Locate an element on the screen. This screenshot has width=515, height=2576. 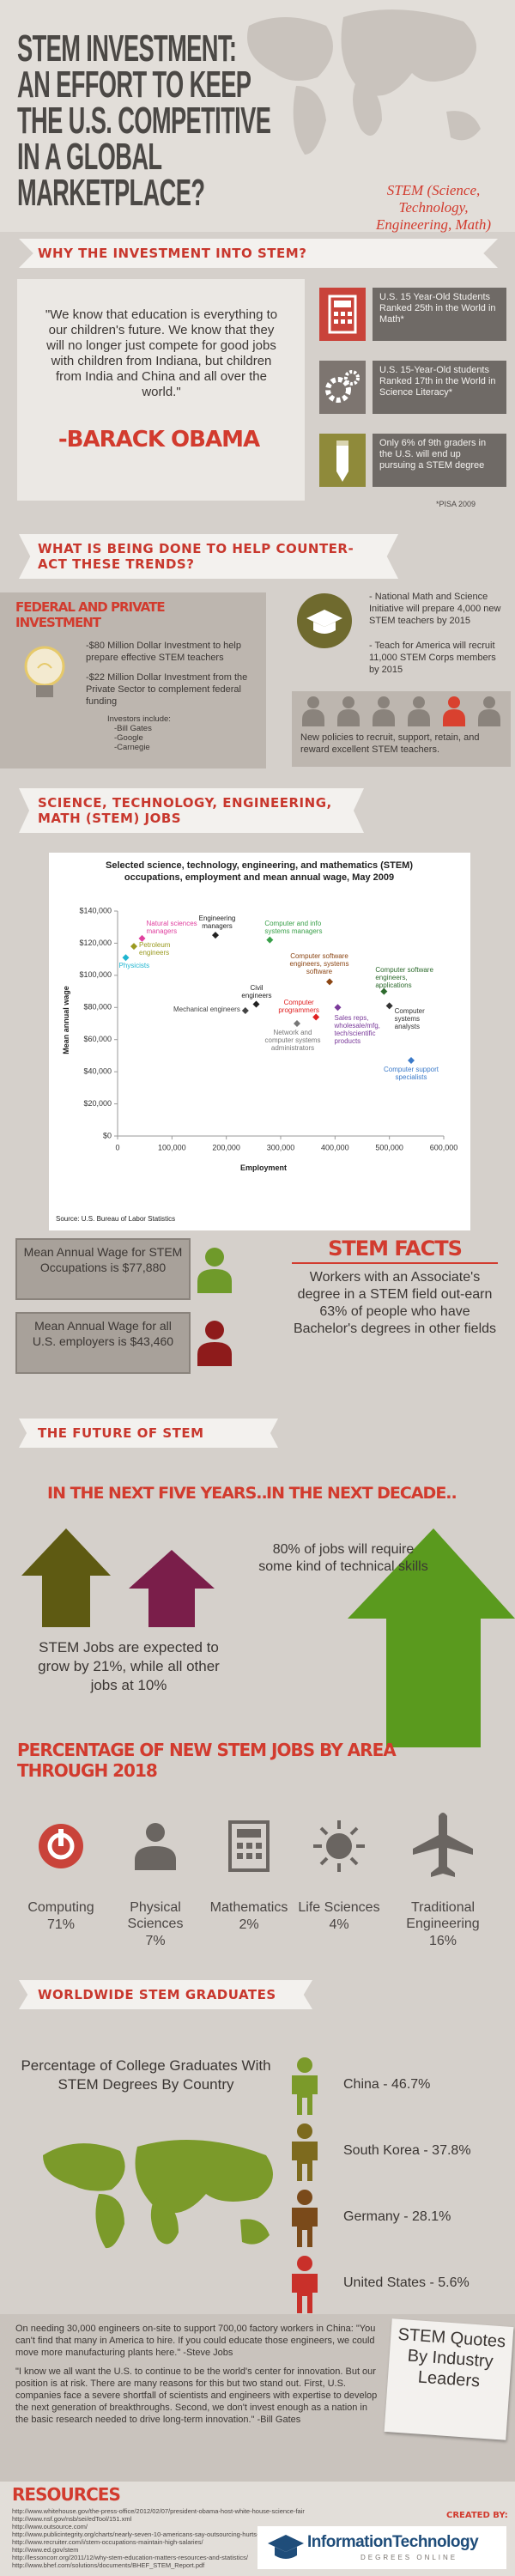
point-label: Physicists is located at coordinates (134, 966).